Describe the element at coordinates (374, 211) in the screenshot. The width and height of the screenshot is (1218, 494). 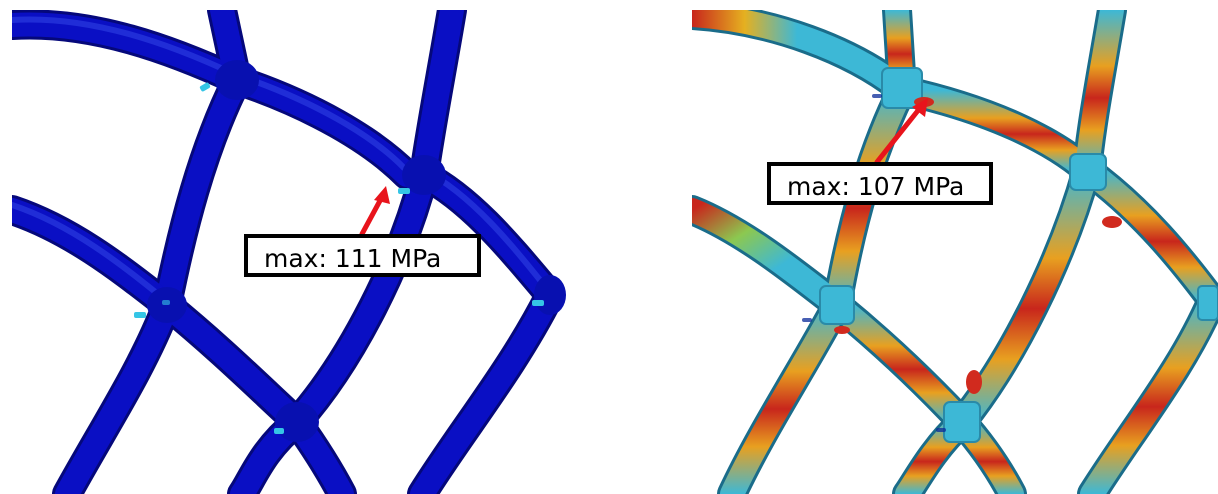
I see `arrow-left` at that location.